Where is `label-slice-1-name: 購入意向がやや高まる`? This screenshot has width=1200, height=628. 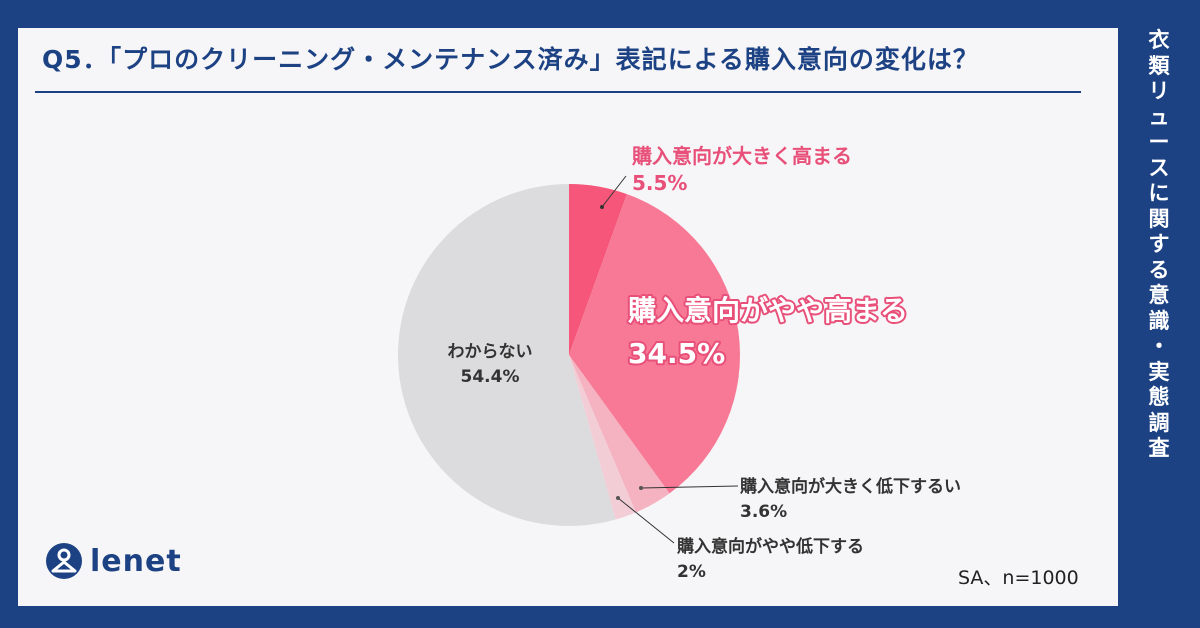
label-slice-1-name: 購入意向がやや高まる is located at coordinates (768, 310).